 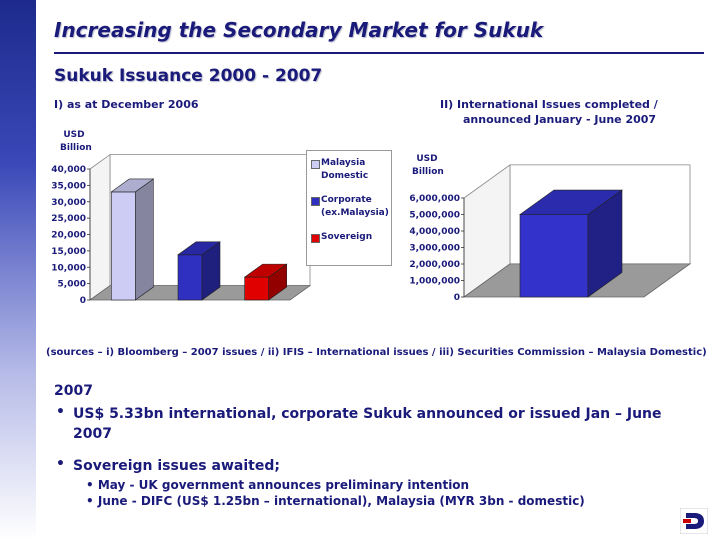 I want to click on y-tick-label: 2,000,000, so click(x=434, y=265).